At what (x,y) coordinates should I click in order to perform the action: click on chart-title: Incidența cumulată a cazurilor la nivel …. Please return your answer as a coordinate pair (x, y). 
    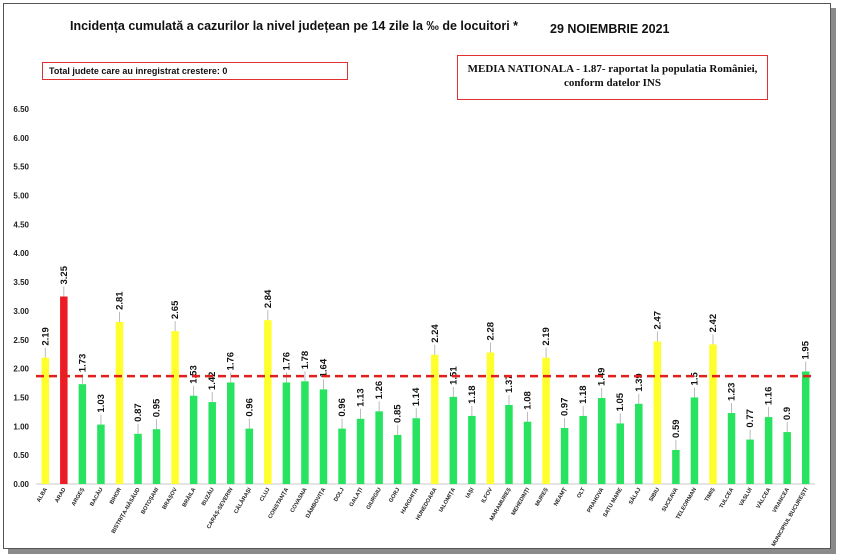
    Looking at the image, I should click on (294, 26).